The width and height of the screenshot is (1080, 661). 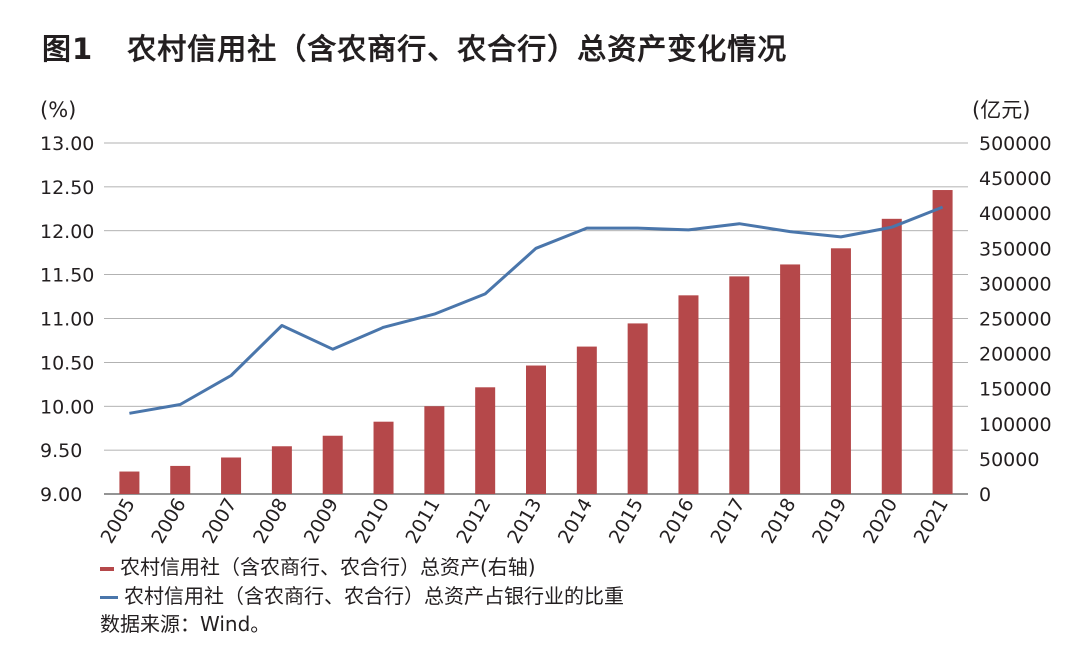 I want to click on left-tick-label: 9.50, so click(x=61, y=451).